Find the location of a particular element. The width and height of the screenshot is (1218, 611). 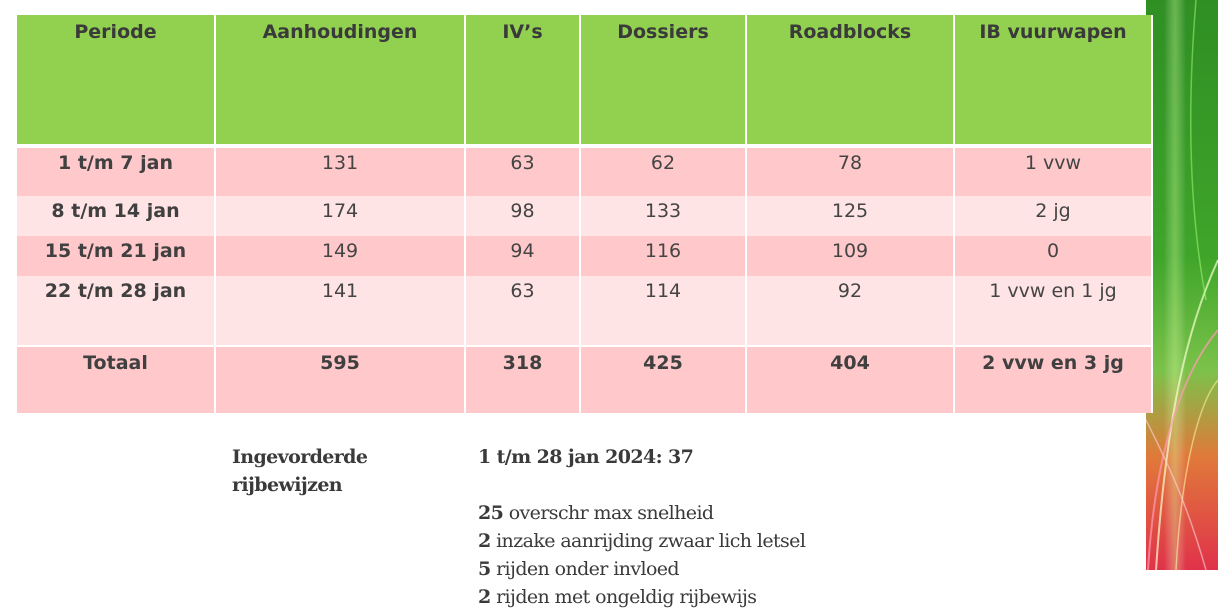

header-aanhoudingen: Aanhoudingen is located at coordinates (340, 81).